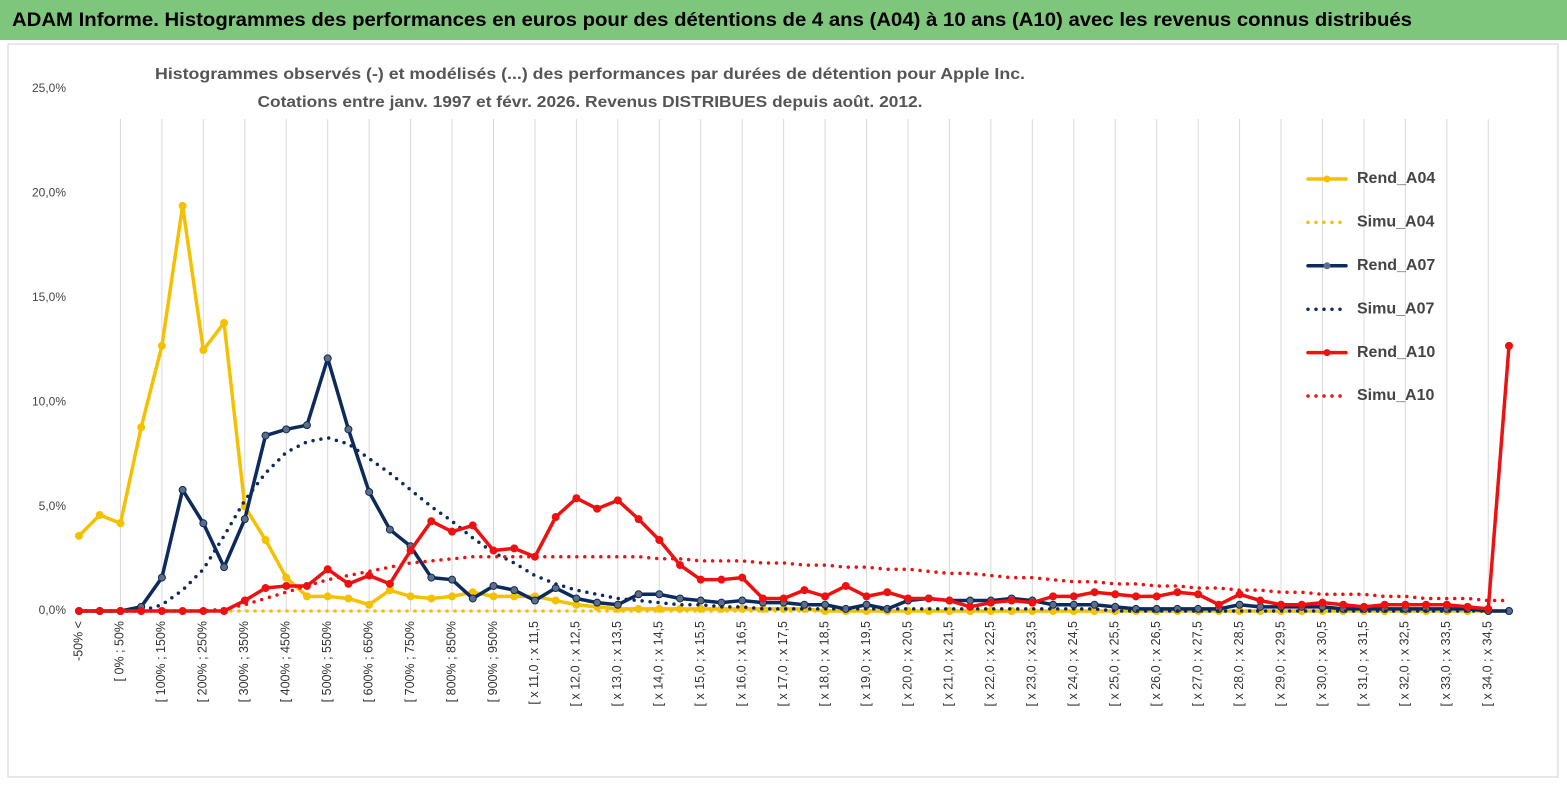 This screenshot has height=791, width=1567. I want to click on header-bar, so click(783, 20).